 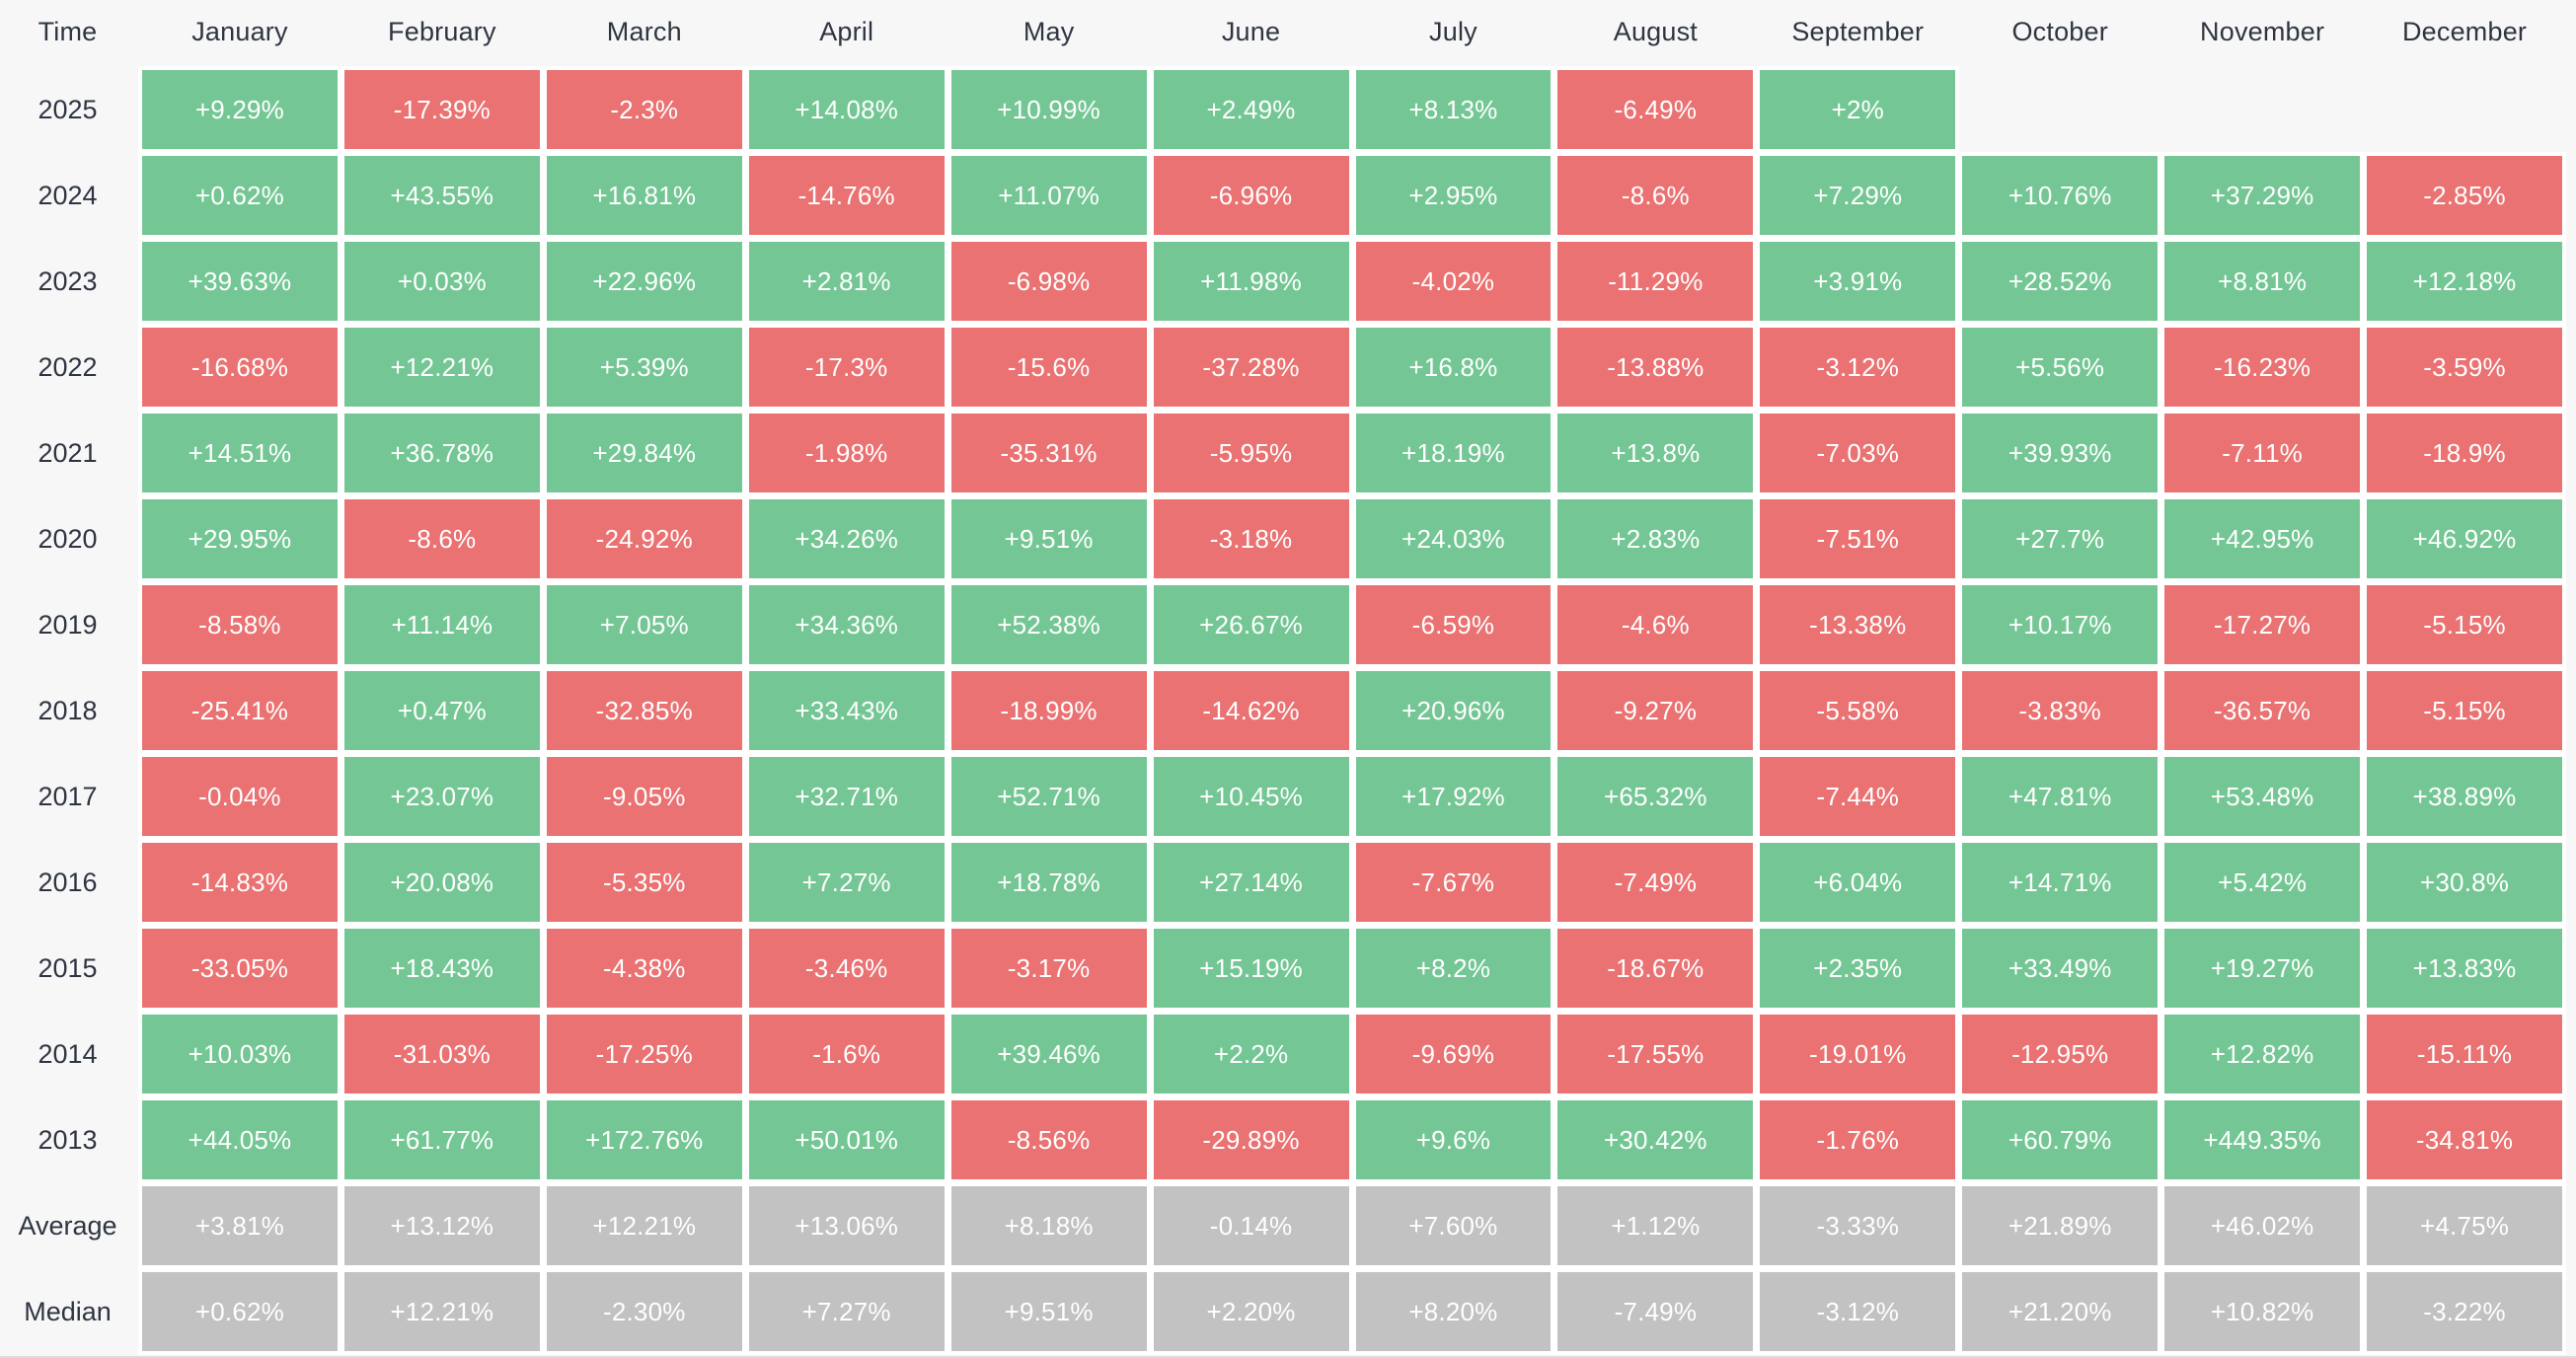 What do you see at coordinates (68, 538) in the screenshot?
I see `row-label-2020: 2020` at bounding box center [68, 538].